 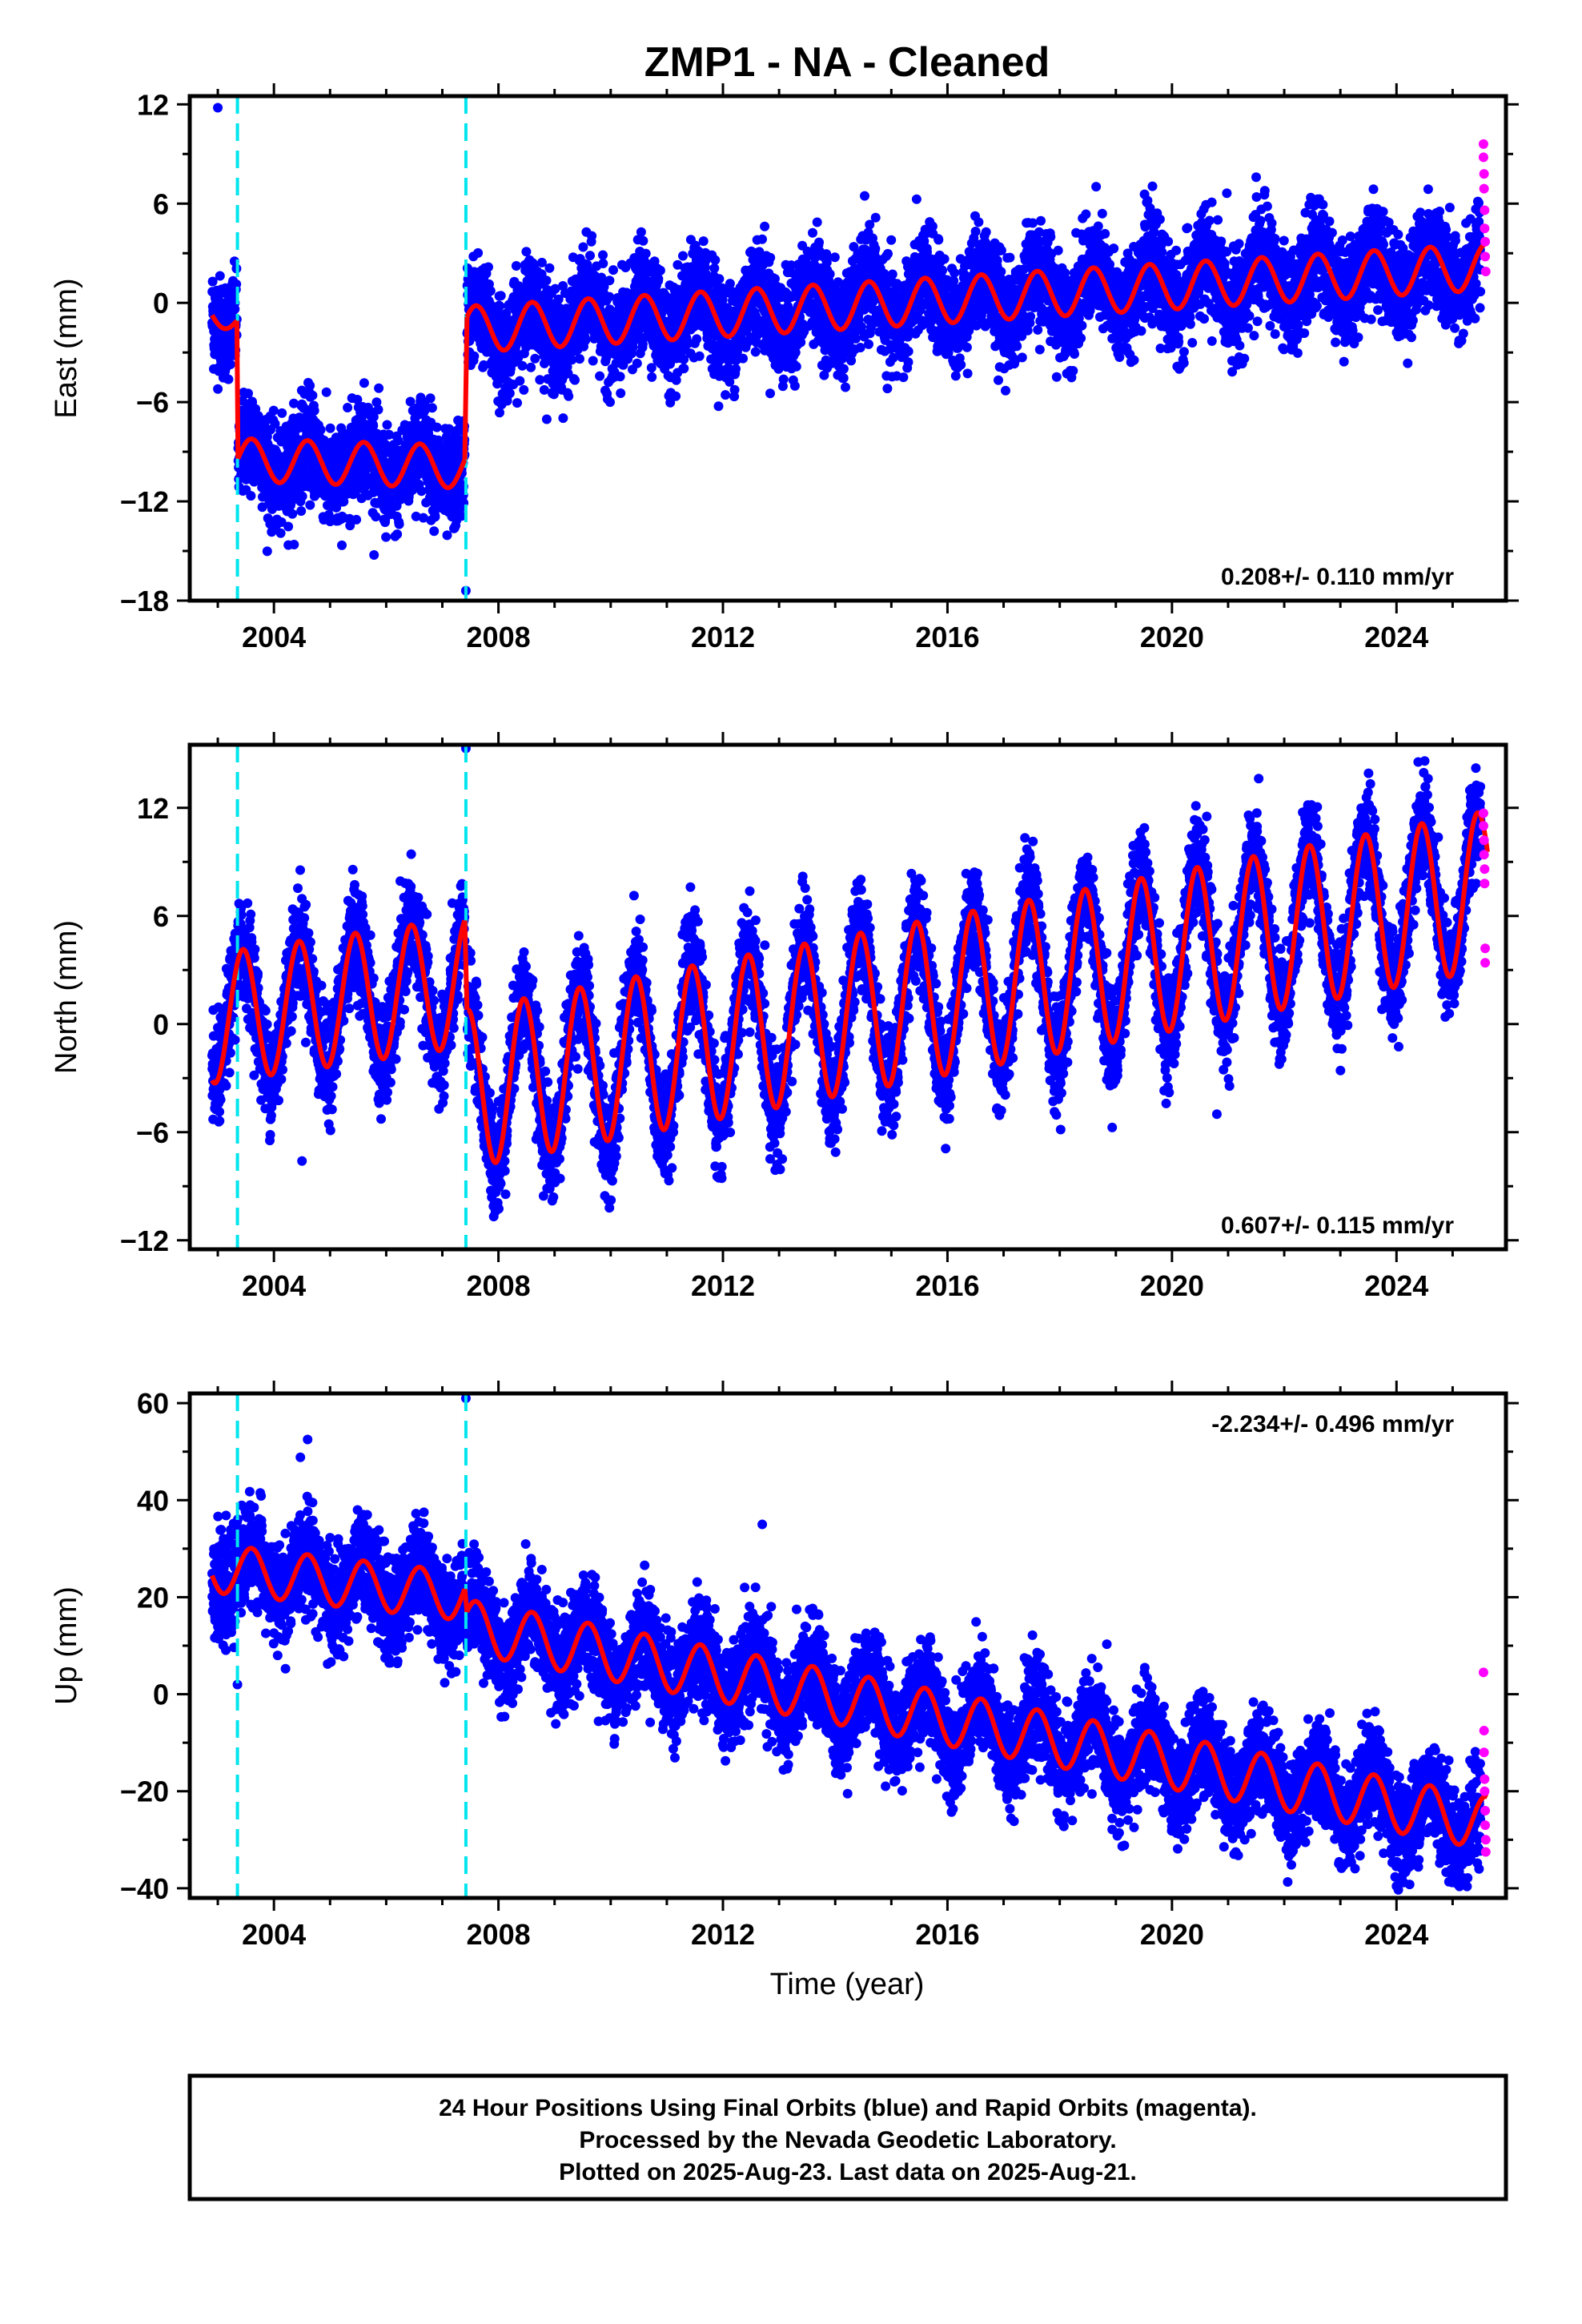 I want to click on east-final-points, so click(x=847, y=370).